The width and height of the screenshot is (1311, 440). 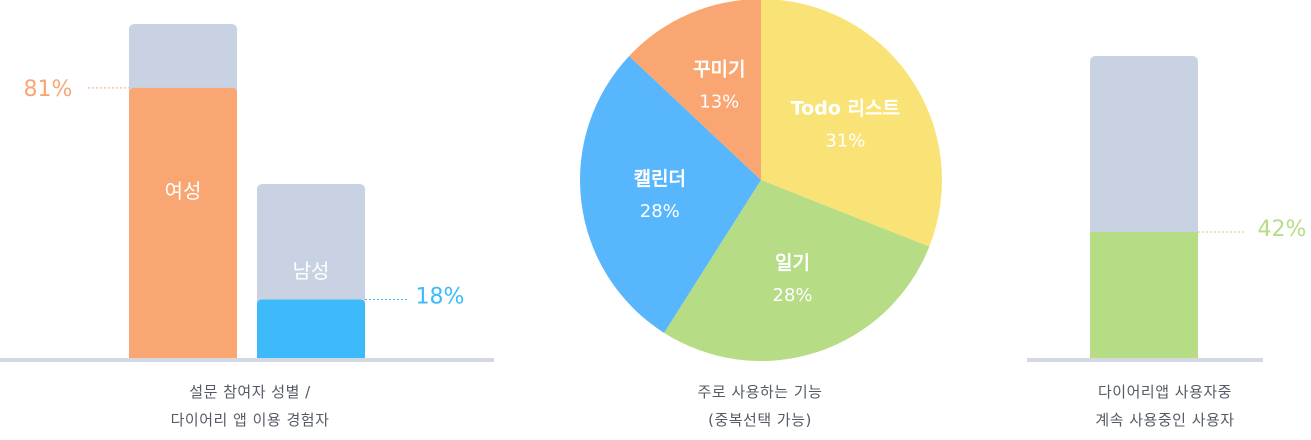 I want to click on gender-axis-baseline, so click(x=247, y=360).